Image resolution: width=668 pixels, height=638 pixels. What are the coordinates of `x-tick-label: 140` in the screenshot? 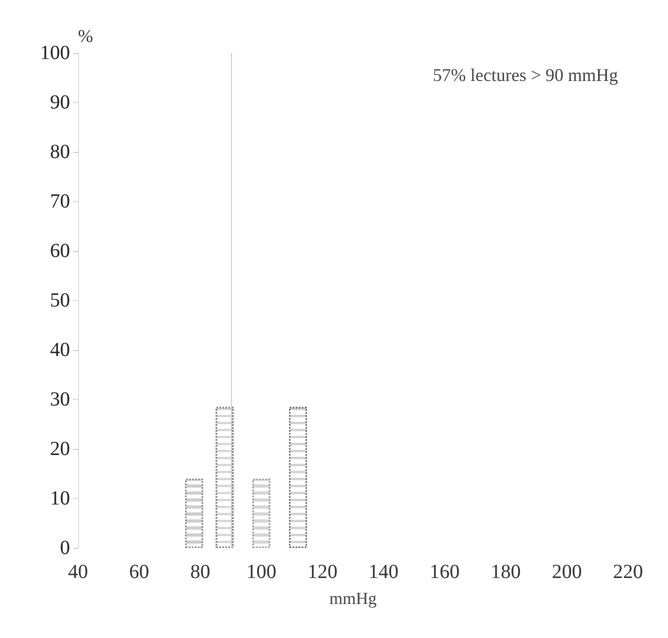 It's located at (383, 572).